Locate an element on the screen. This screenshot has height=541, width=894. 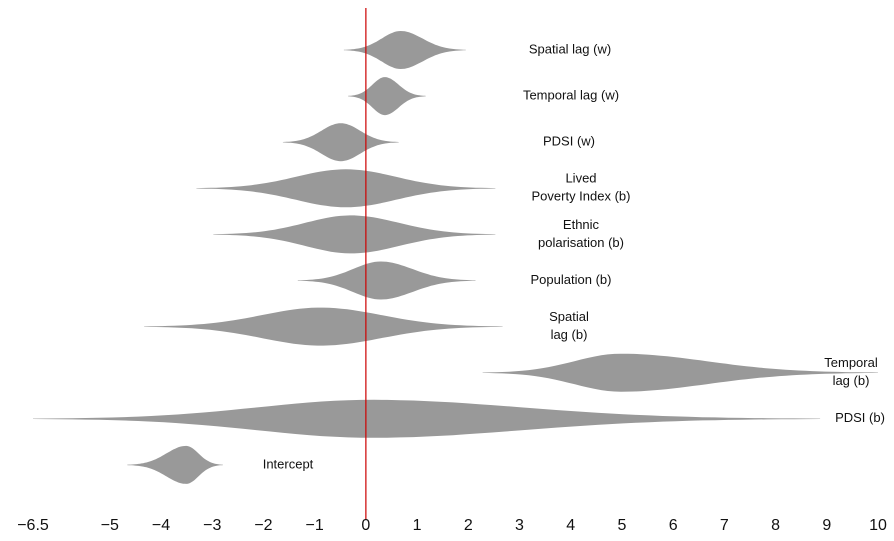
row-label: Ethnic is located at coordinates (581, 224).